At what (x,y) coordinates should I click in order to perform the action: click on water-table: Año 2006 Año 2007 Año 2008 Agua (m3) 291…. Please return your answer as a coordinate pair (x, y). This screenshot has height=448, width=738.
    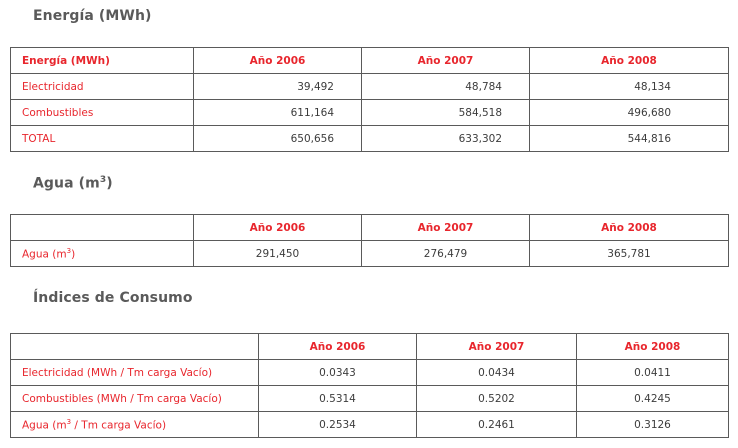
    Looking at the image, I should click on (369, 240).